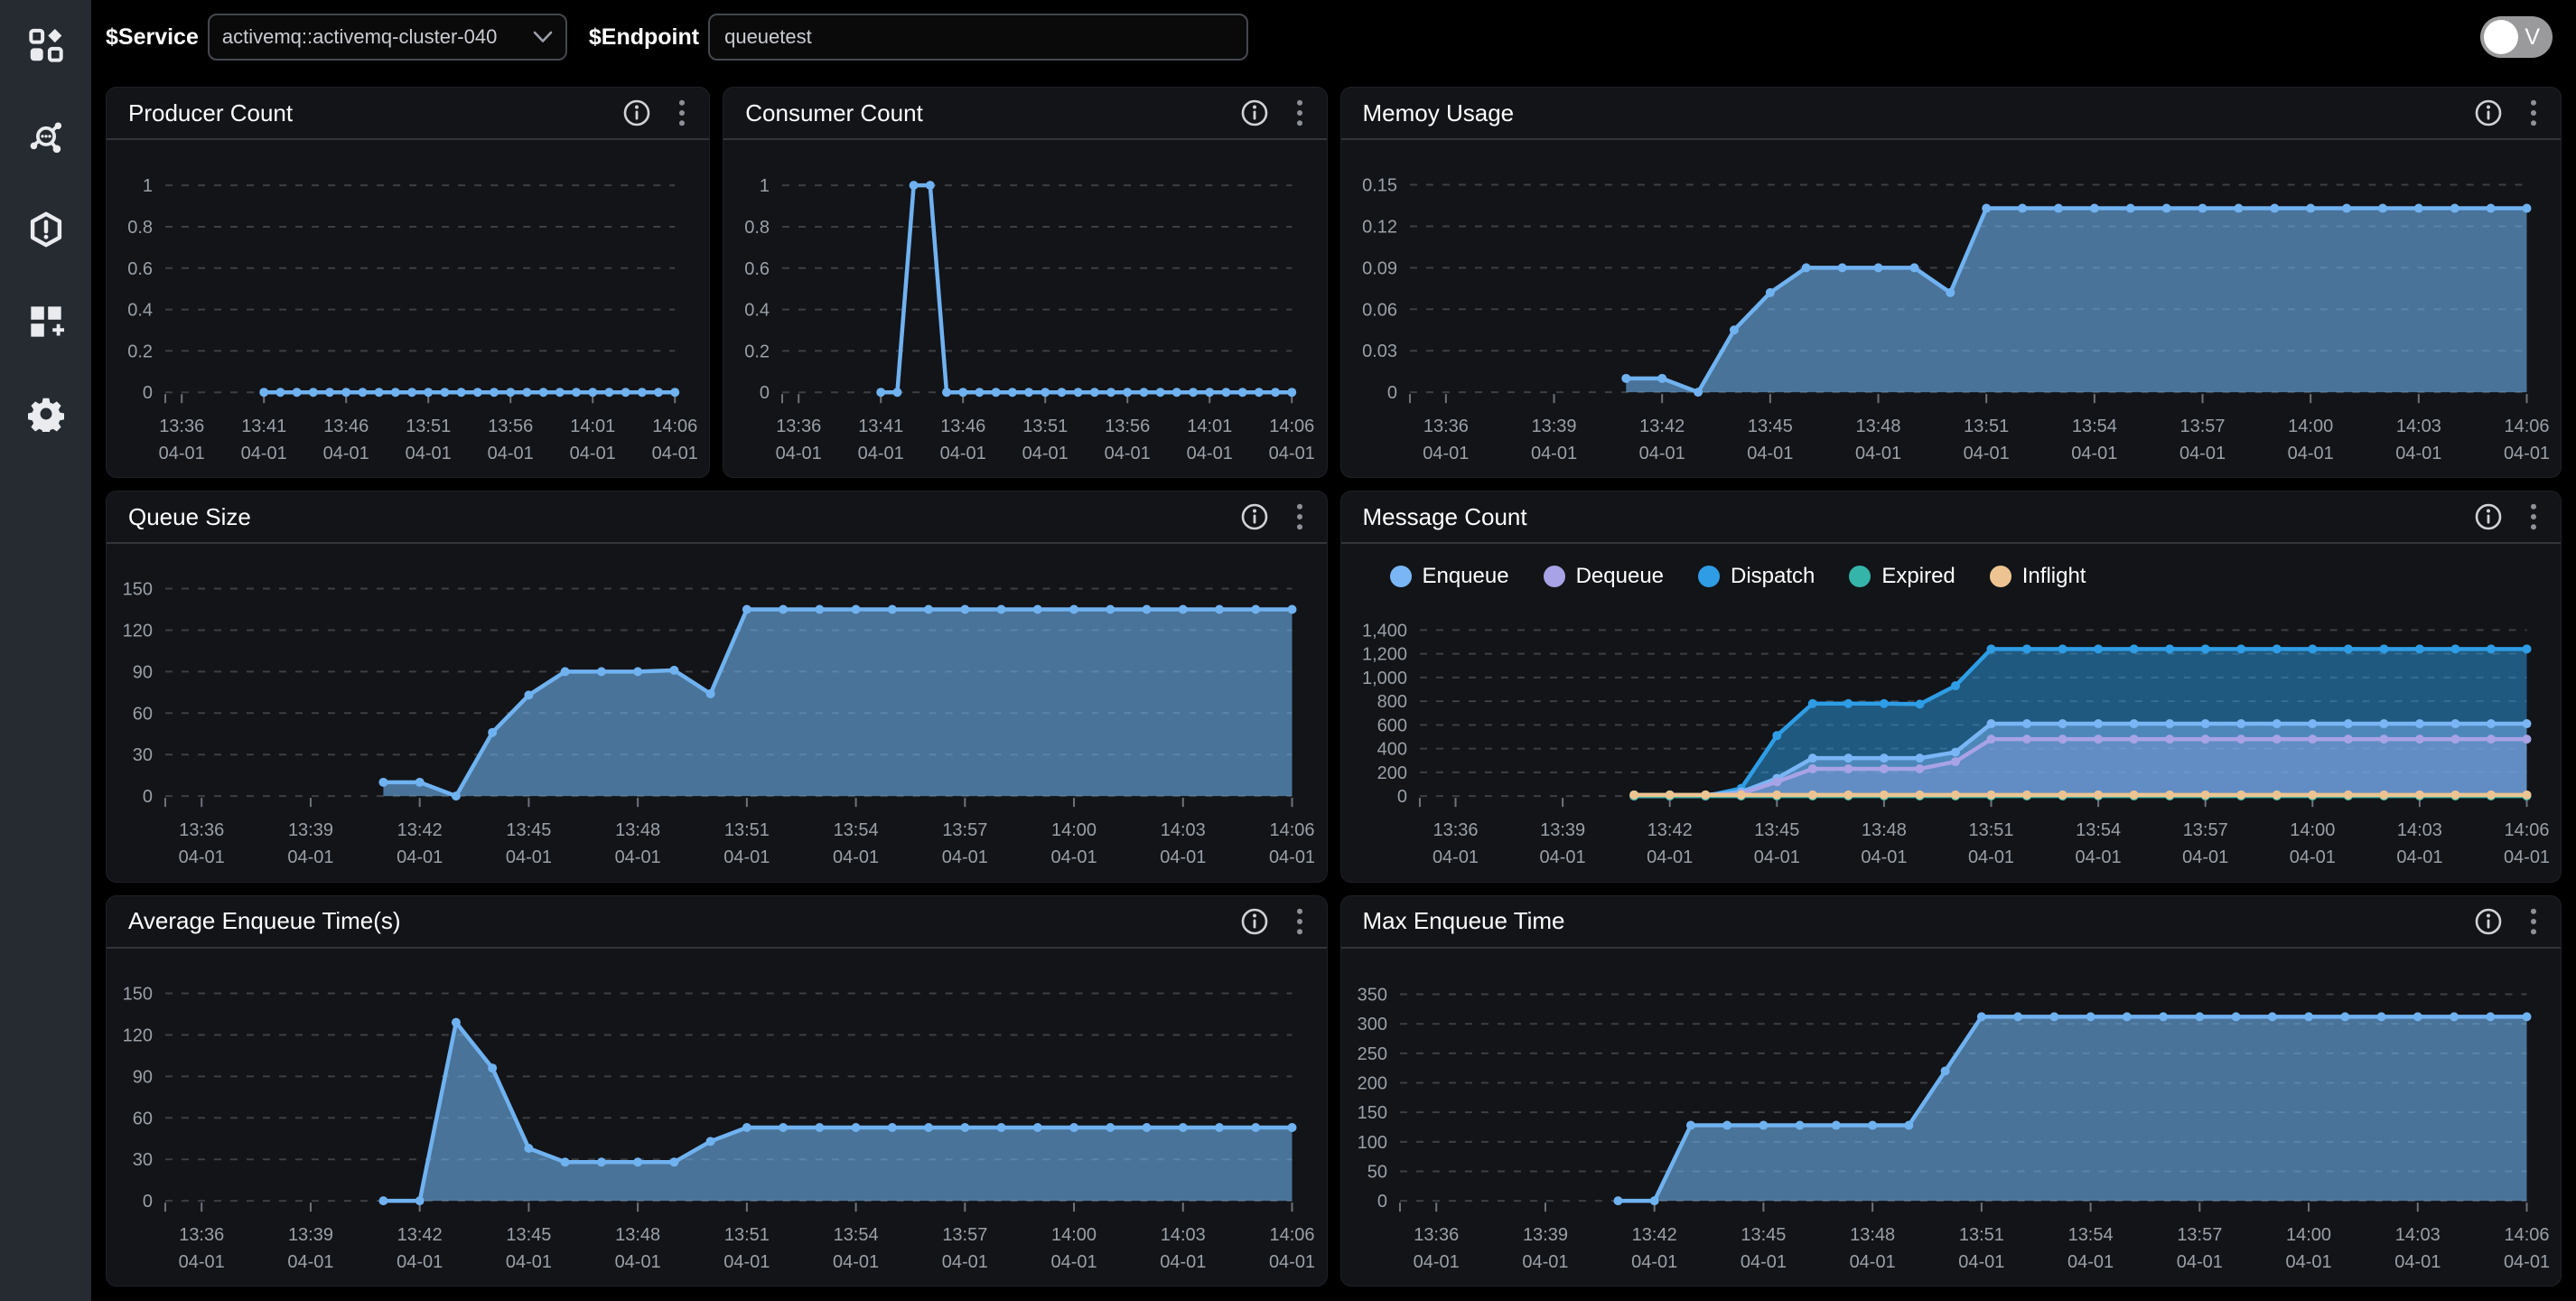 This screenshot has height=1301, width=2576. I want to click on panel-title: Max Enqueue Time, so click(1463, 921).